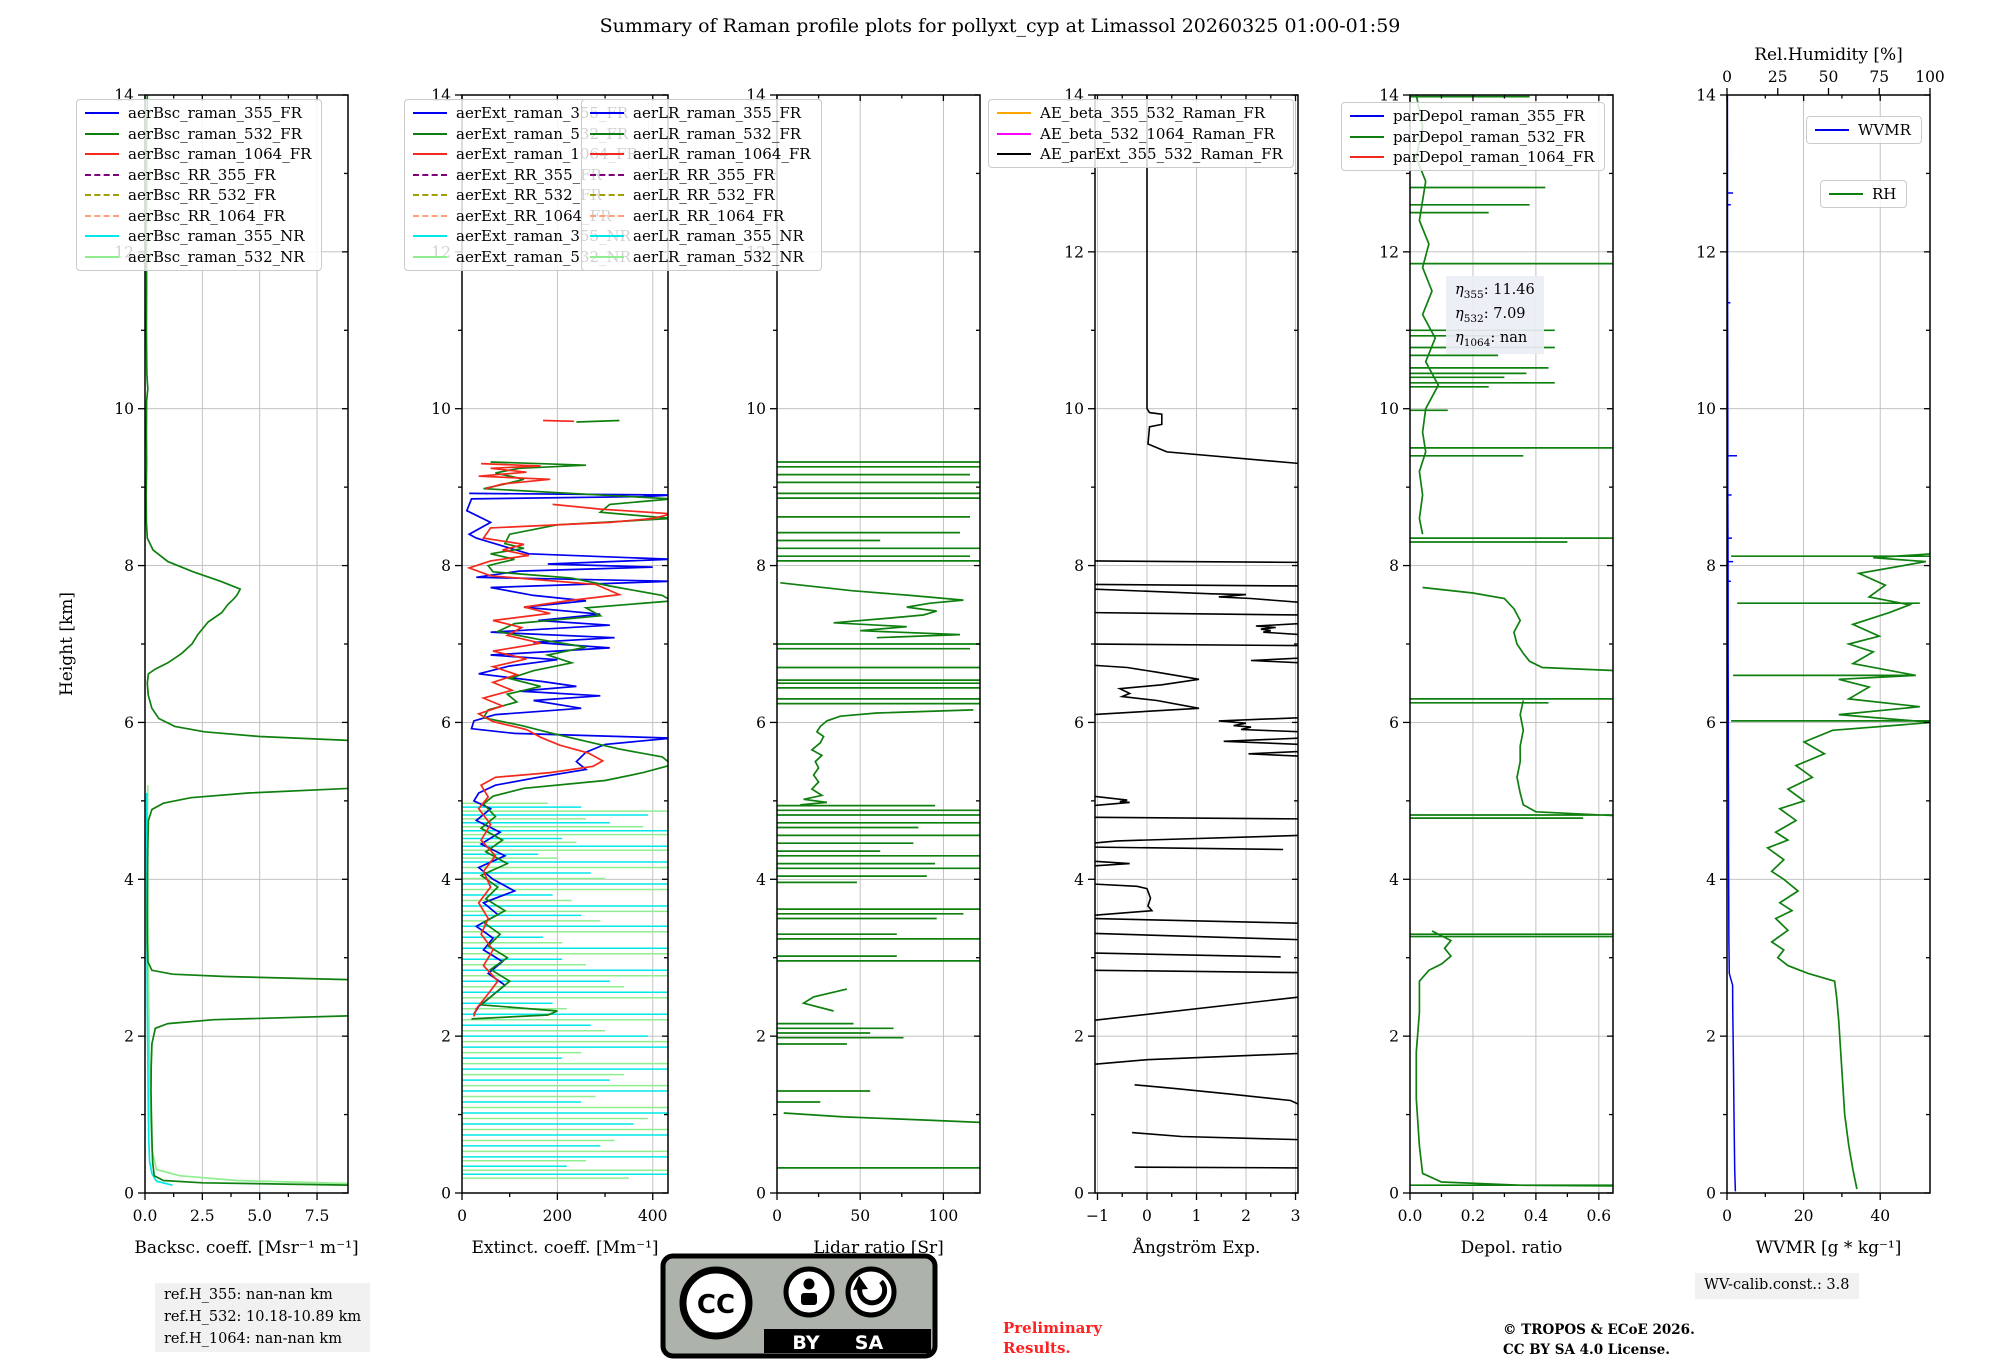 This screenshot has width=2000, height=1360. I want to click on legend-item: aerLR_raman_532_NR, so click(700, 257).